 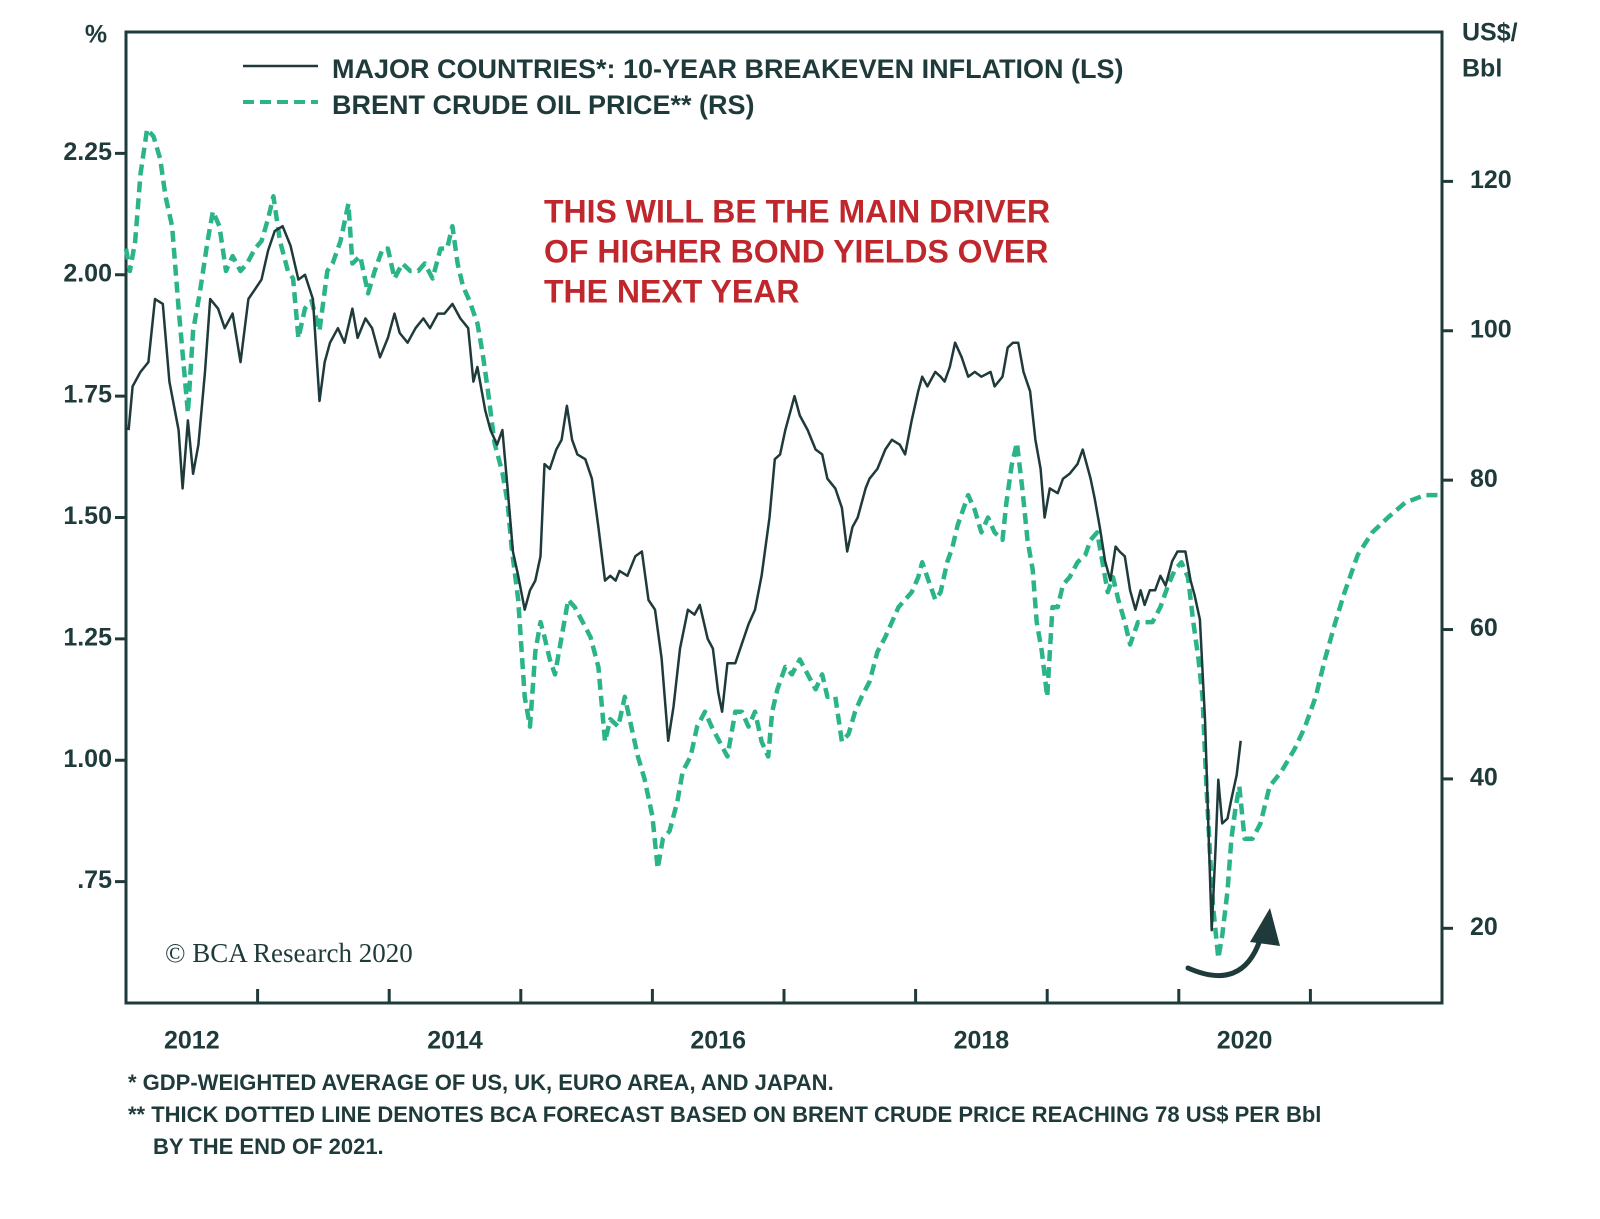 What do you see at coordinates (1484, 628) in the screenshot?
I see `y2-tick-label: 60` at bounding box center [1484, 628].